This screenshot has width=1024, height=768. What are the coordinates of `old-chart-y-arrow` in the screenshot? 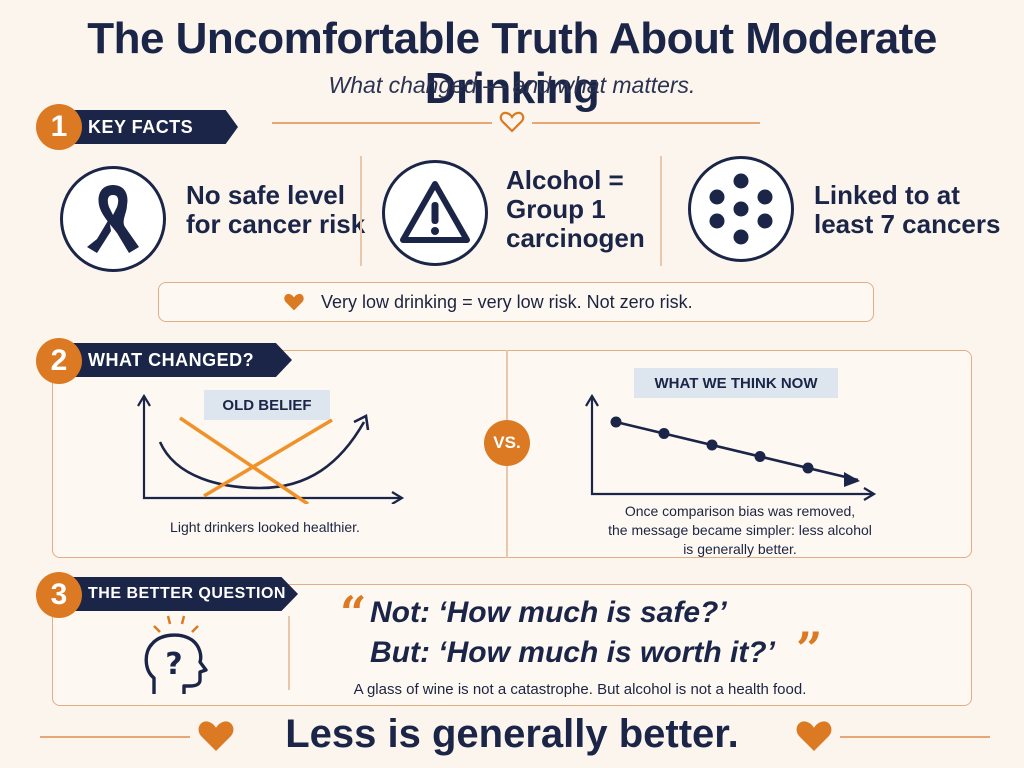 It's located at (144, 400).